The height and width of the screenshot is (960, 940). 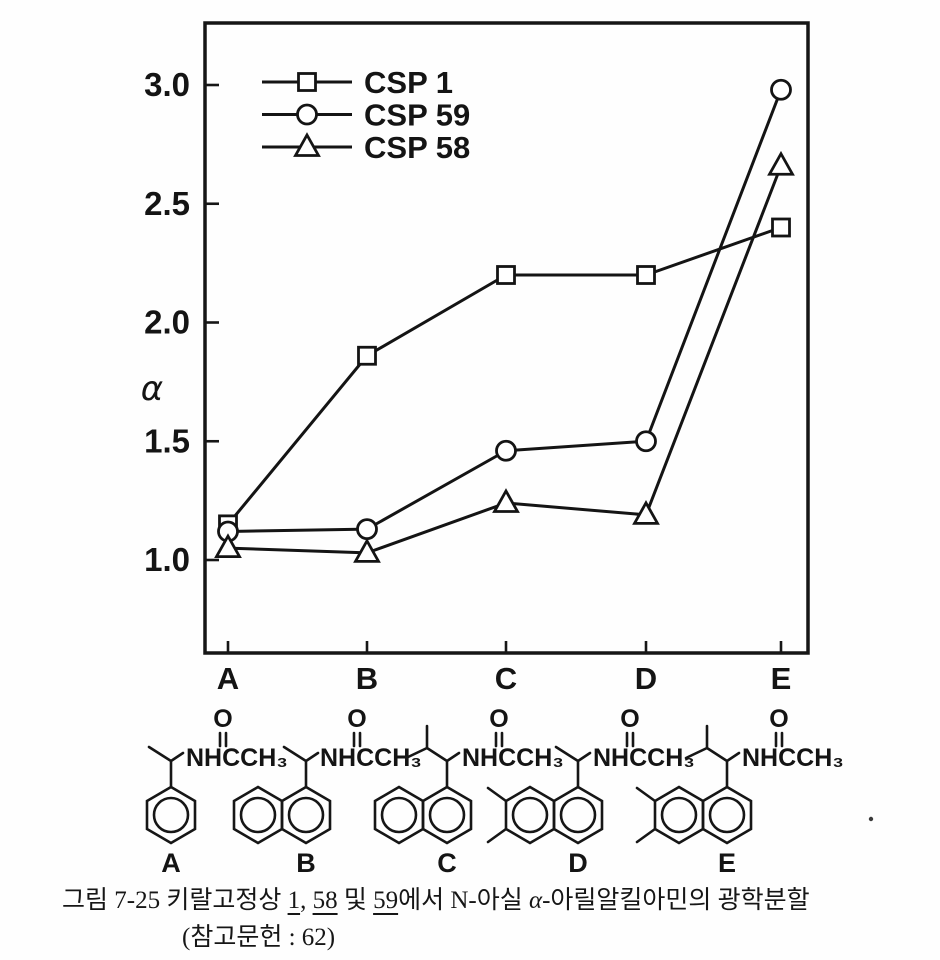 What do you see at coordinates (167, 322) in the screenshot?
I see `y-tick-label: 2.0` at bounding box center [167, 322].